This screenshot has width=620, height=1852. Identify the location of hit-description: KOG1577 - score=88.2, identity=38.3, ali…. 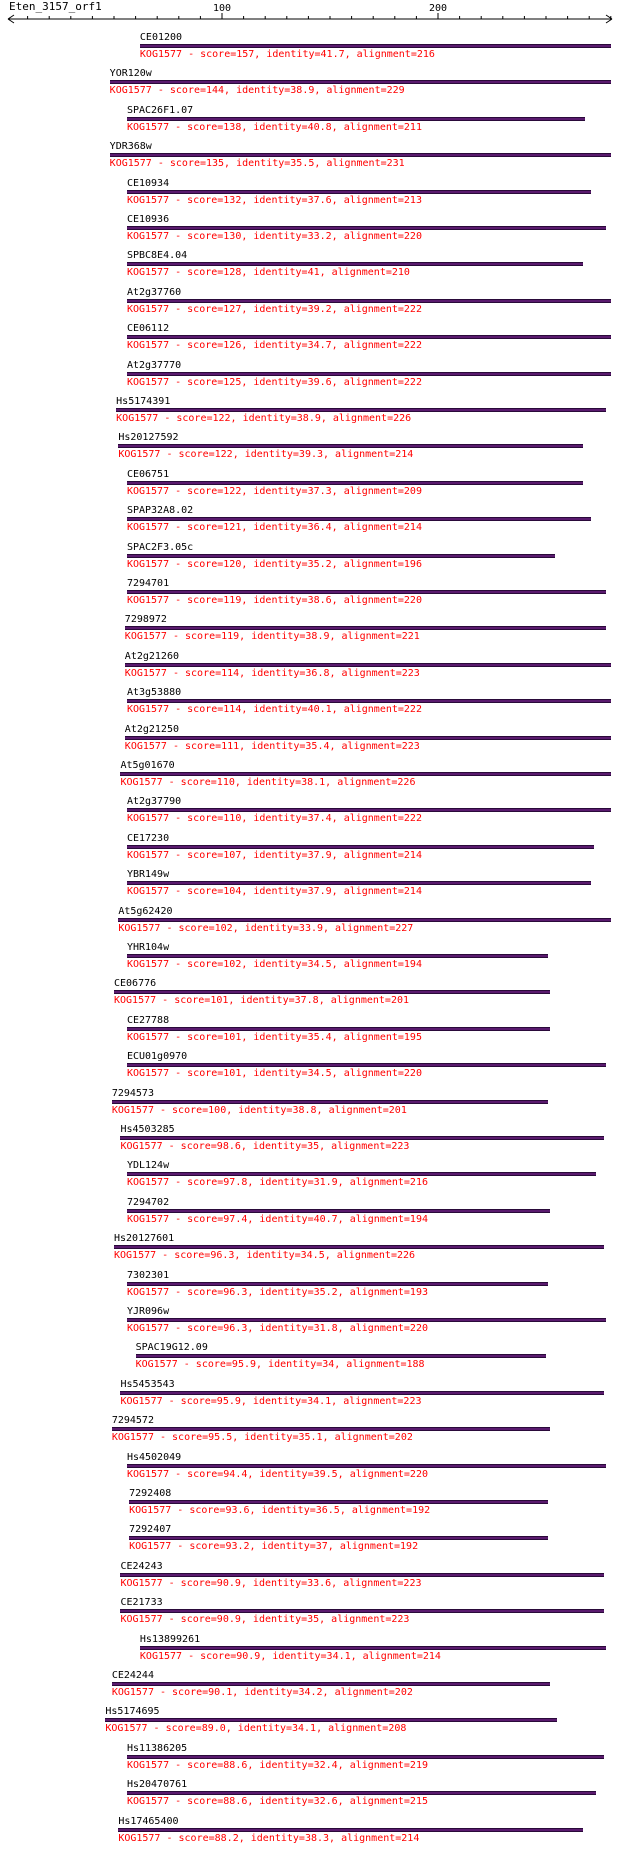
(269, 1838).